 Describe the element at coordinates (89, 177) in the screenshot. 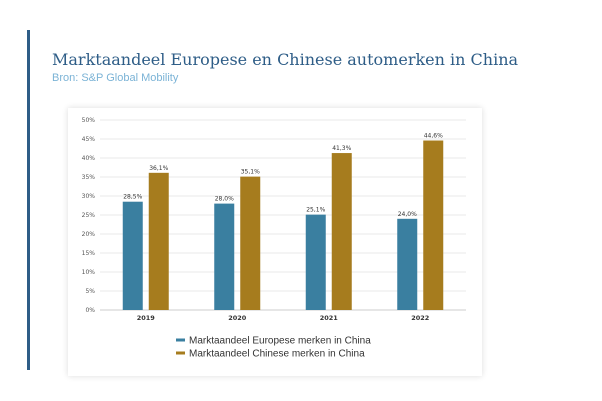

I see `y-tick-label: 35%` at that location.